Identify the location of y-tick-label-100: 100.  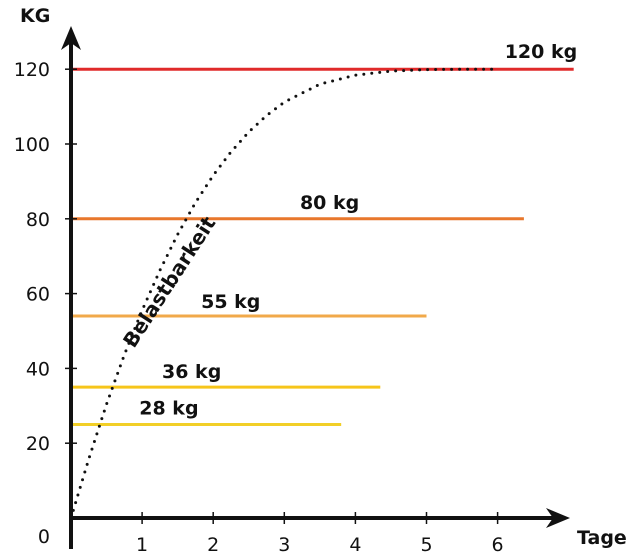
(32, 145).